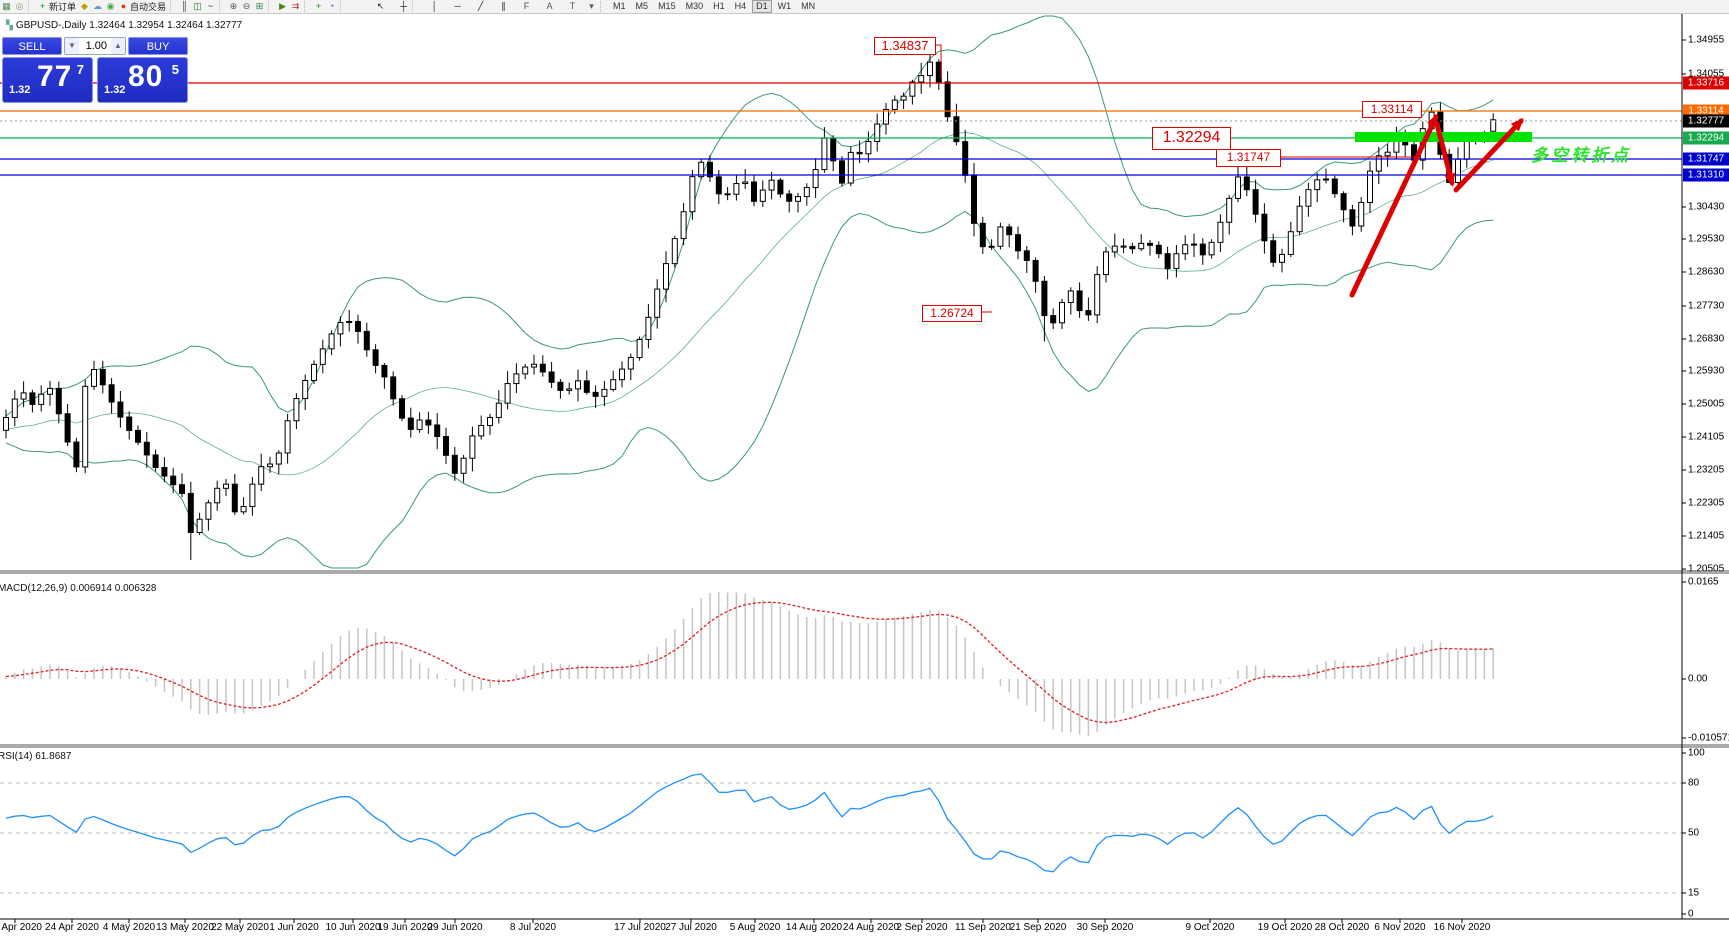 This screenshot has width=1729, height=939. Describe the element at coordinates (1342, 927) in the screenshot. I see `date-label: 28 Oct 2020` at that location.